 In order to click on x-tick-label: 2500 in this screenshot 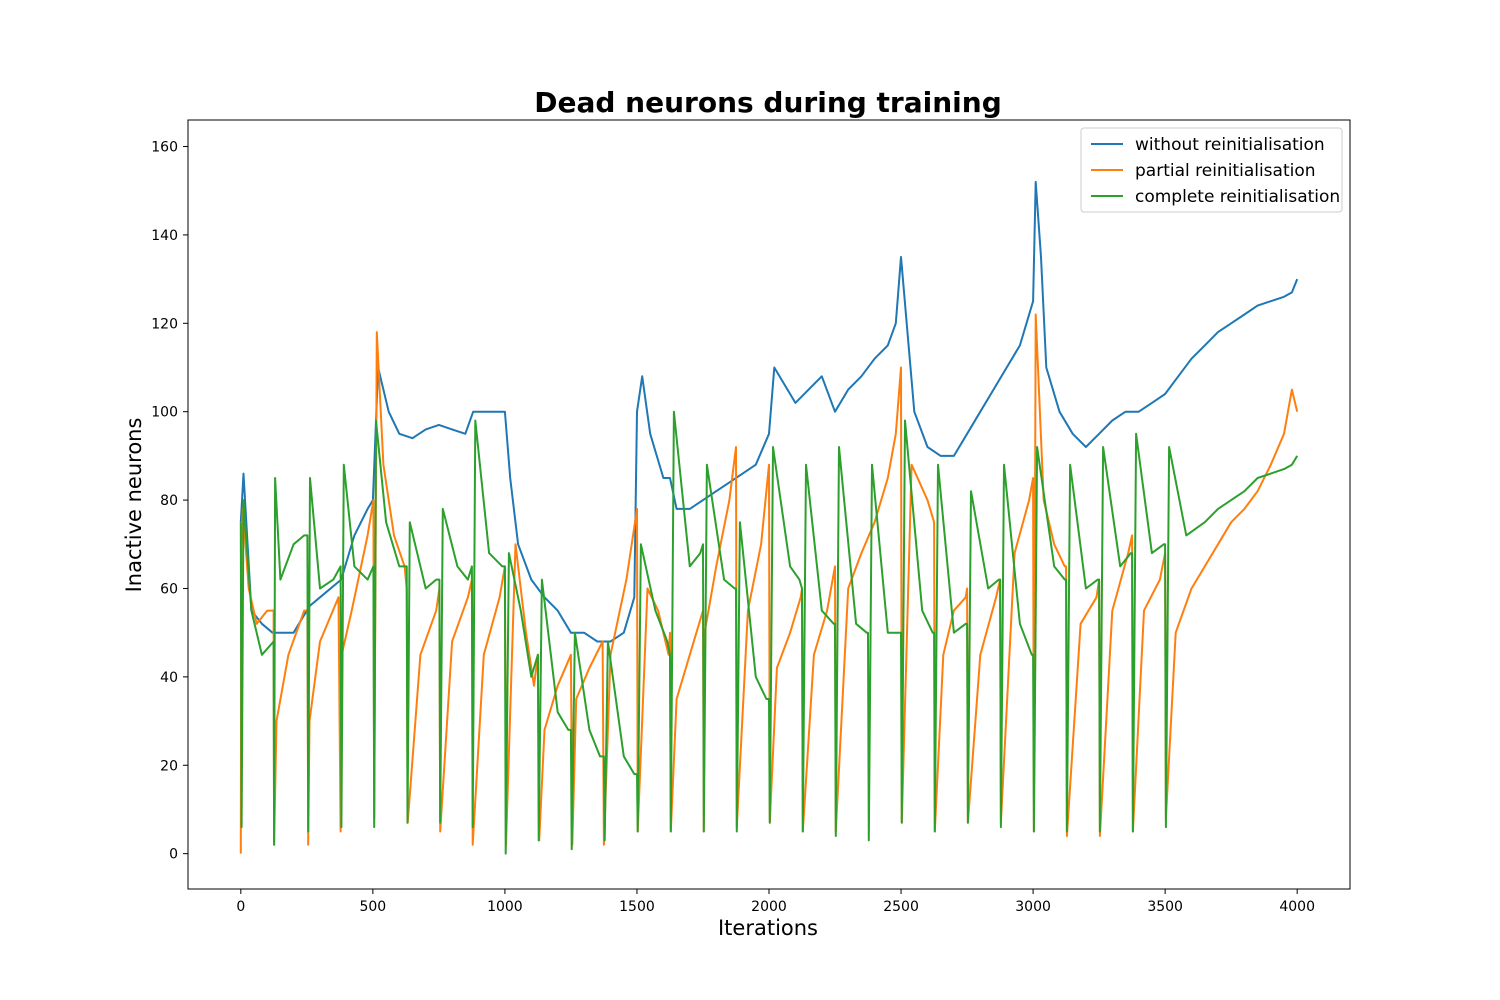, I will do `click(901, 907)`.